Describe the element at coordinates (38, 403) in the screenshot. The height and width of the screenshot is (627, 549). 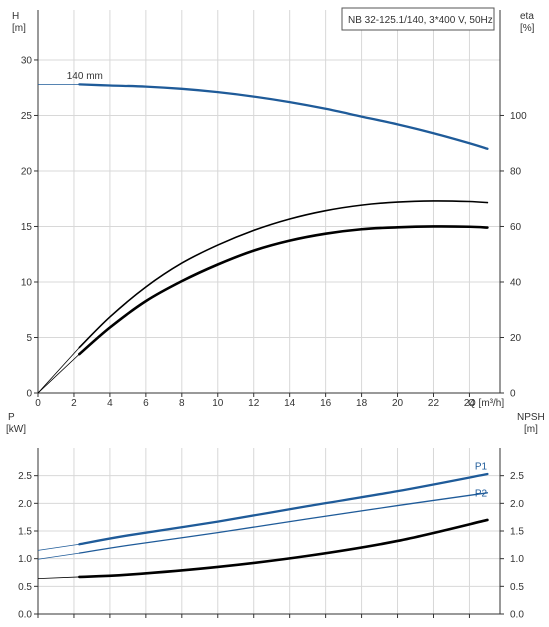
I see `top-x-tick-label: 0` at that location.